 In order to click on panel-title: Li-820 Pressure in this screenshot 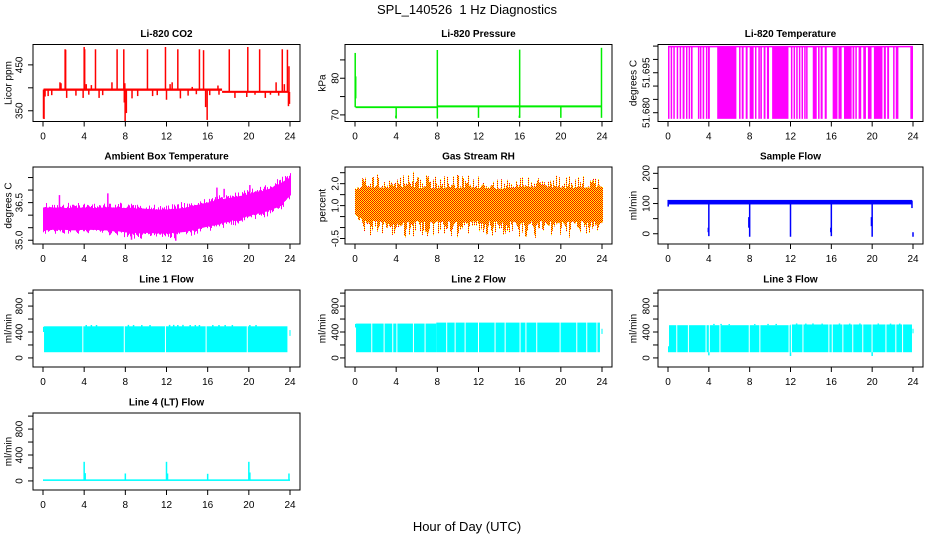, I will do `click(478, 34)`.